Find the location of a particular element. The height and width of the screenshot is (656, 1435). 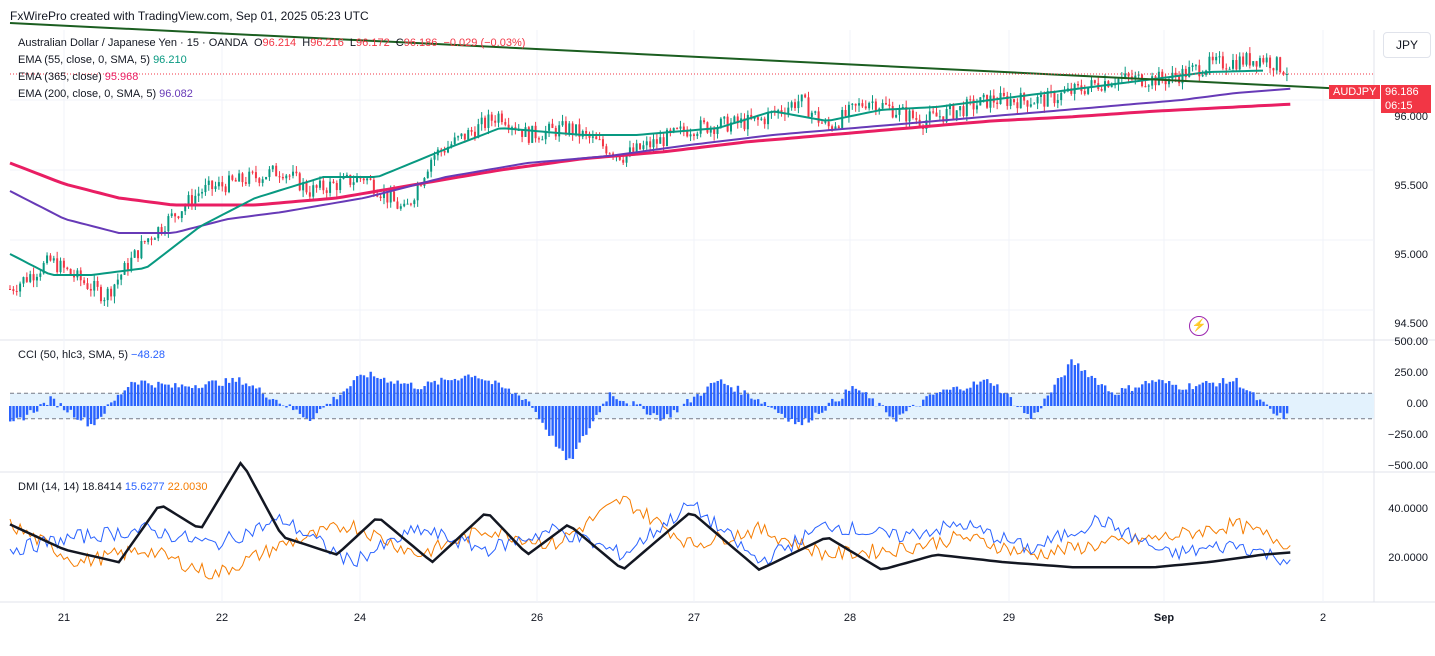

cci-legend: CCI (50, hlc3, SMA, 5) −48.28 is located at coordinates (91, 355).